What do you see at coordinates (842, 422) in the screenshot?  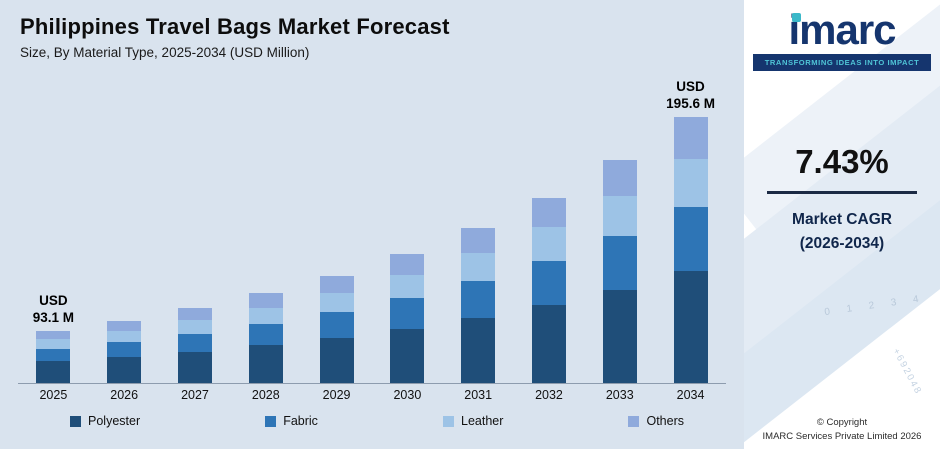 I see `copyright-line1: © Copyright` at bounding box center [842, 422].